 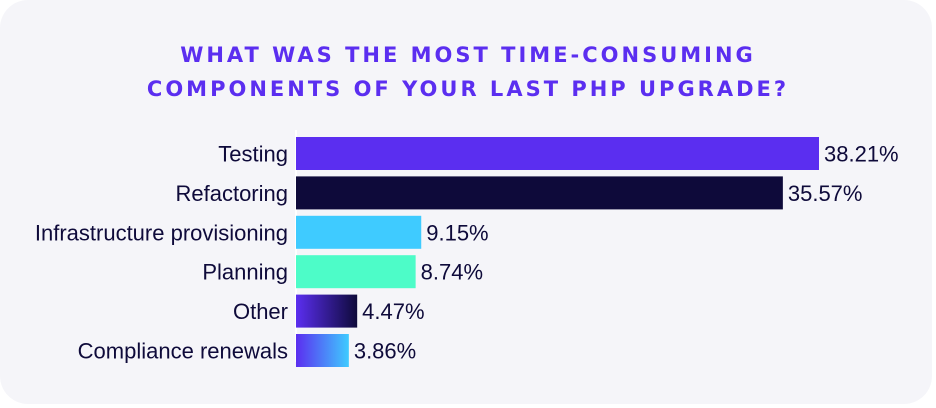 I want to click on value-label-refactoring: 35.57%, so click(x=825, y=193).